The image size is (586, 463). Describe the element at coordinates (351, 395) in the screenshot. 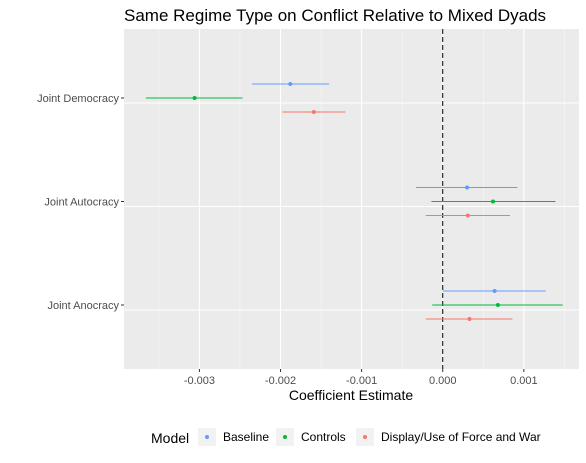

I see `x-axis-title: Coefficient Estimate` at that location.